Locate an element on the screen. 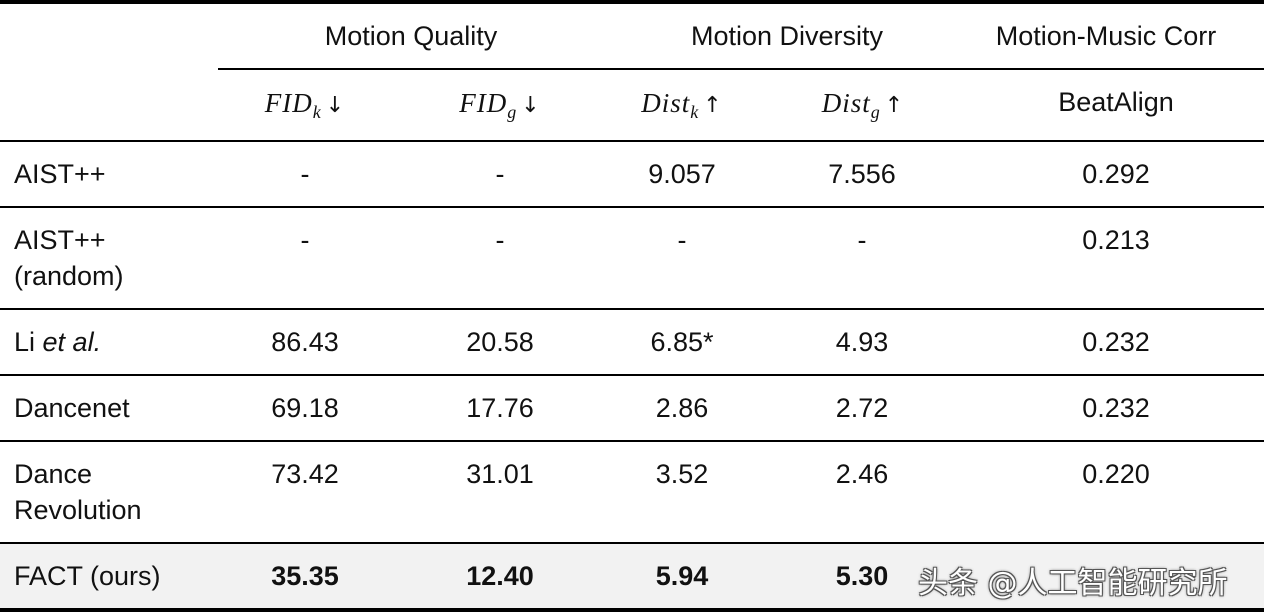 Image resolution: width=1264 pixels, height=613 pixels. metric-header-fid-g: FIDg ↓ is located at coordinates (500, 105).